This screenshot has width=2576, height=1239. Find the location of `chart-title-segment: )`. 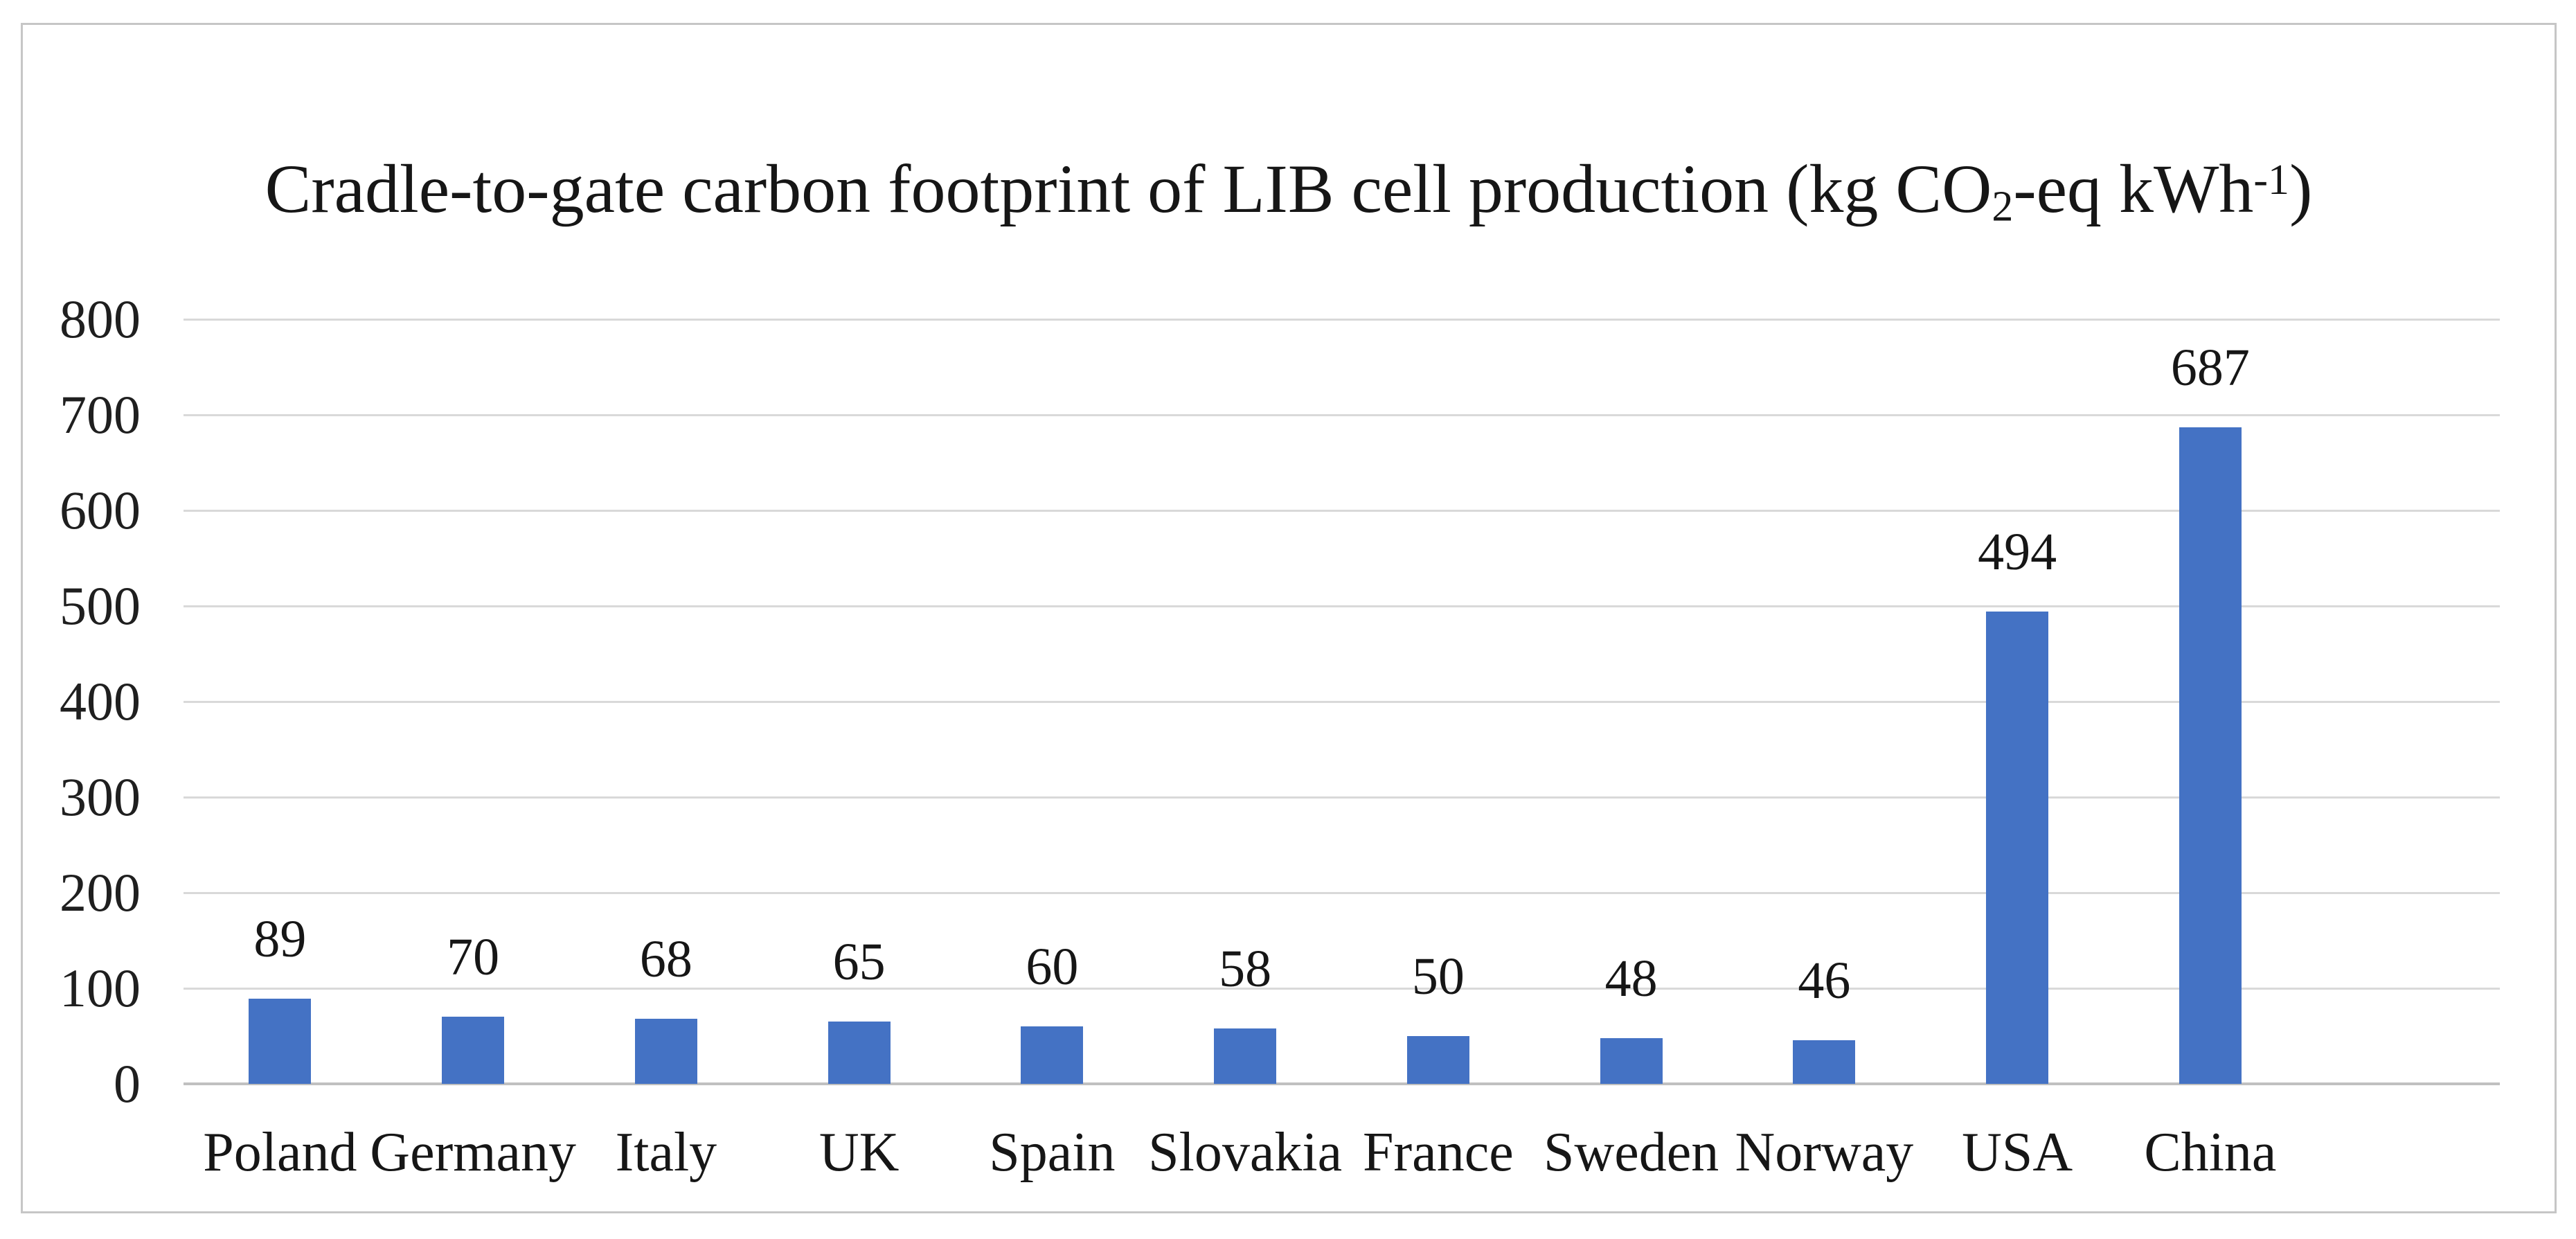

chart-title-segment: ) is located at coordinates (2301, 188).